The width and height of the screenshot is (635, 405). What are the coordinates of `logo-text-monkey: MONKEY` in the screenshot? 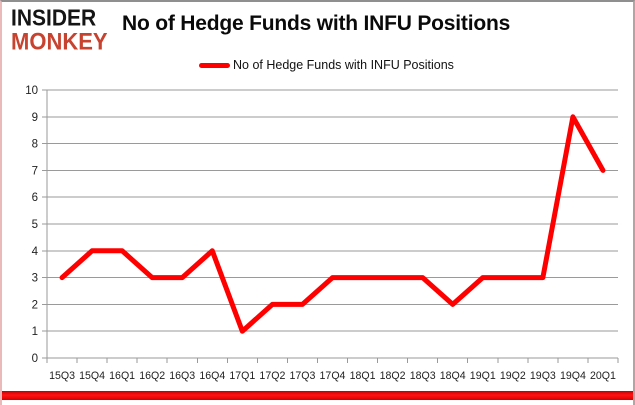 It's located at (59, 41).